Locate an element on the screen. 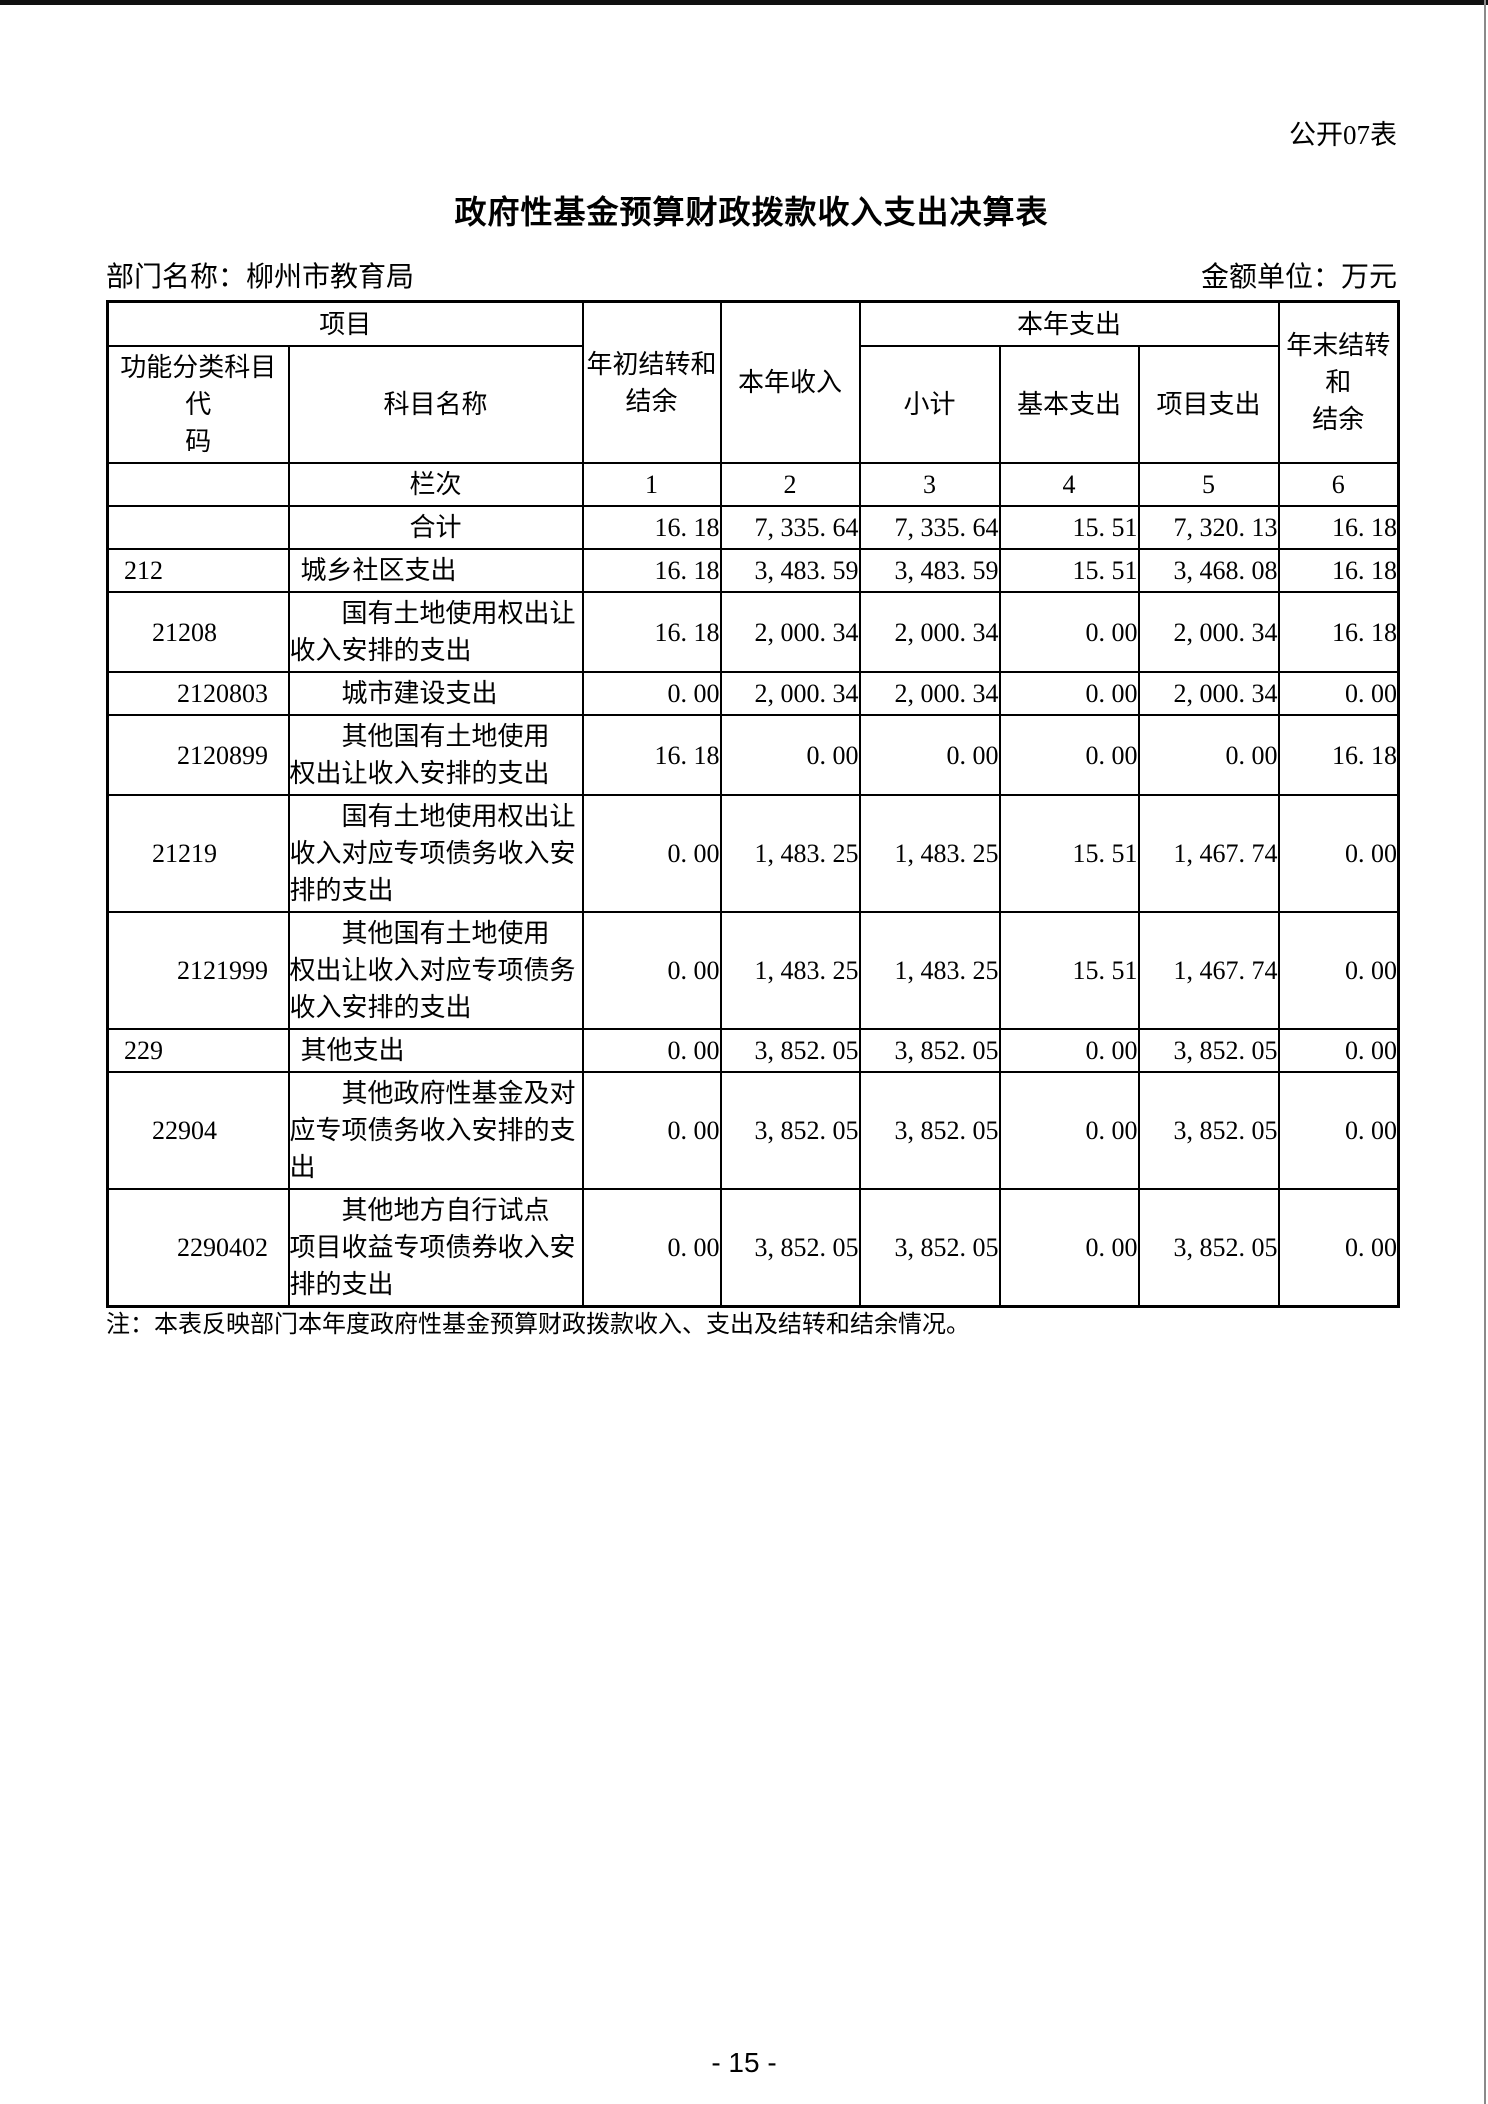  meta-row: 部门名称：柳州市教育局 金额单位：万元 is located at coordinates (751, 278).